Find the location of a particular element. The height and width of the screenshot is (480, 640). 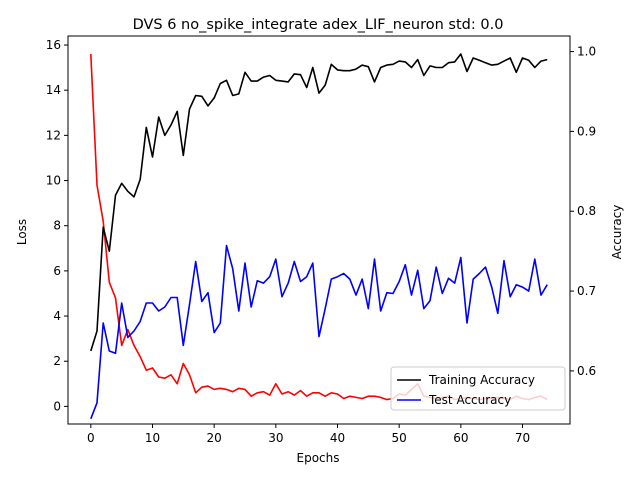

x-axis-label: Epochs is located at coordinates (318, 458).